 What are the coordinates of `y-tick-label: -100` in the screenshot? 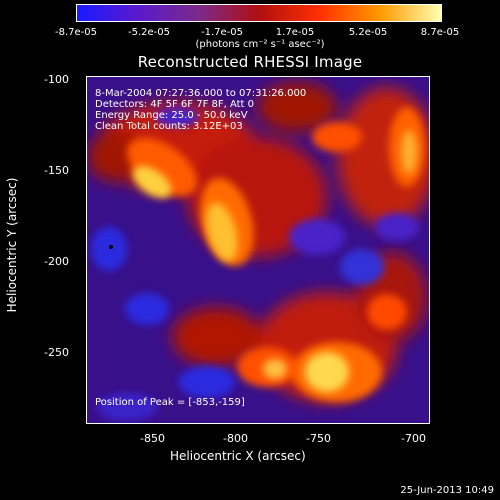 It's located at (56, 79).